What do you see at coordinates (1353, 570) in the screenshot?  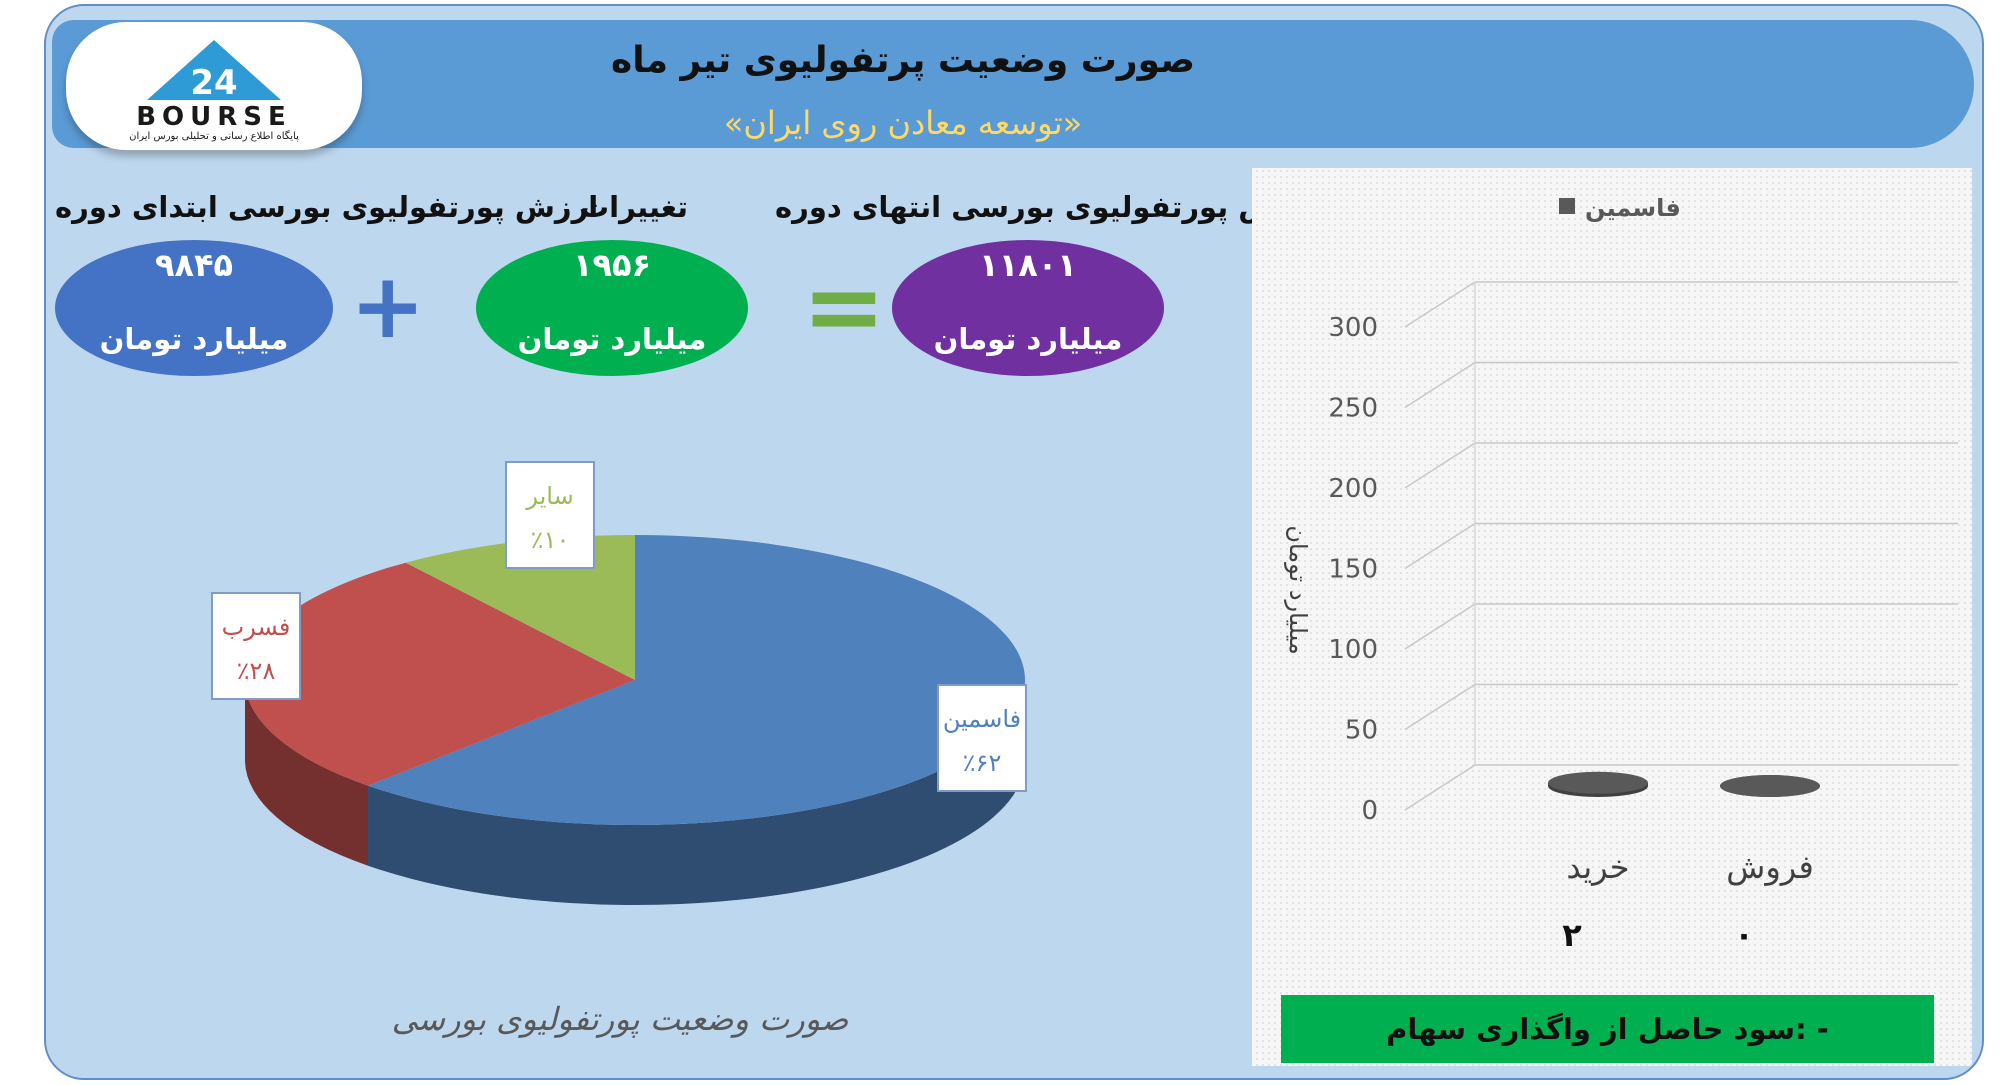 I see `y-tick-label: 150` at bounding box center [1353, 570].